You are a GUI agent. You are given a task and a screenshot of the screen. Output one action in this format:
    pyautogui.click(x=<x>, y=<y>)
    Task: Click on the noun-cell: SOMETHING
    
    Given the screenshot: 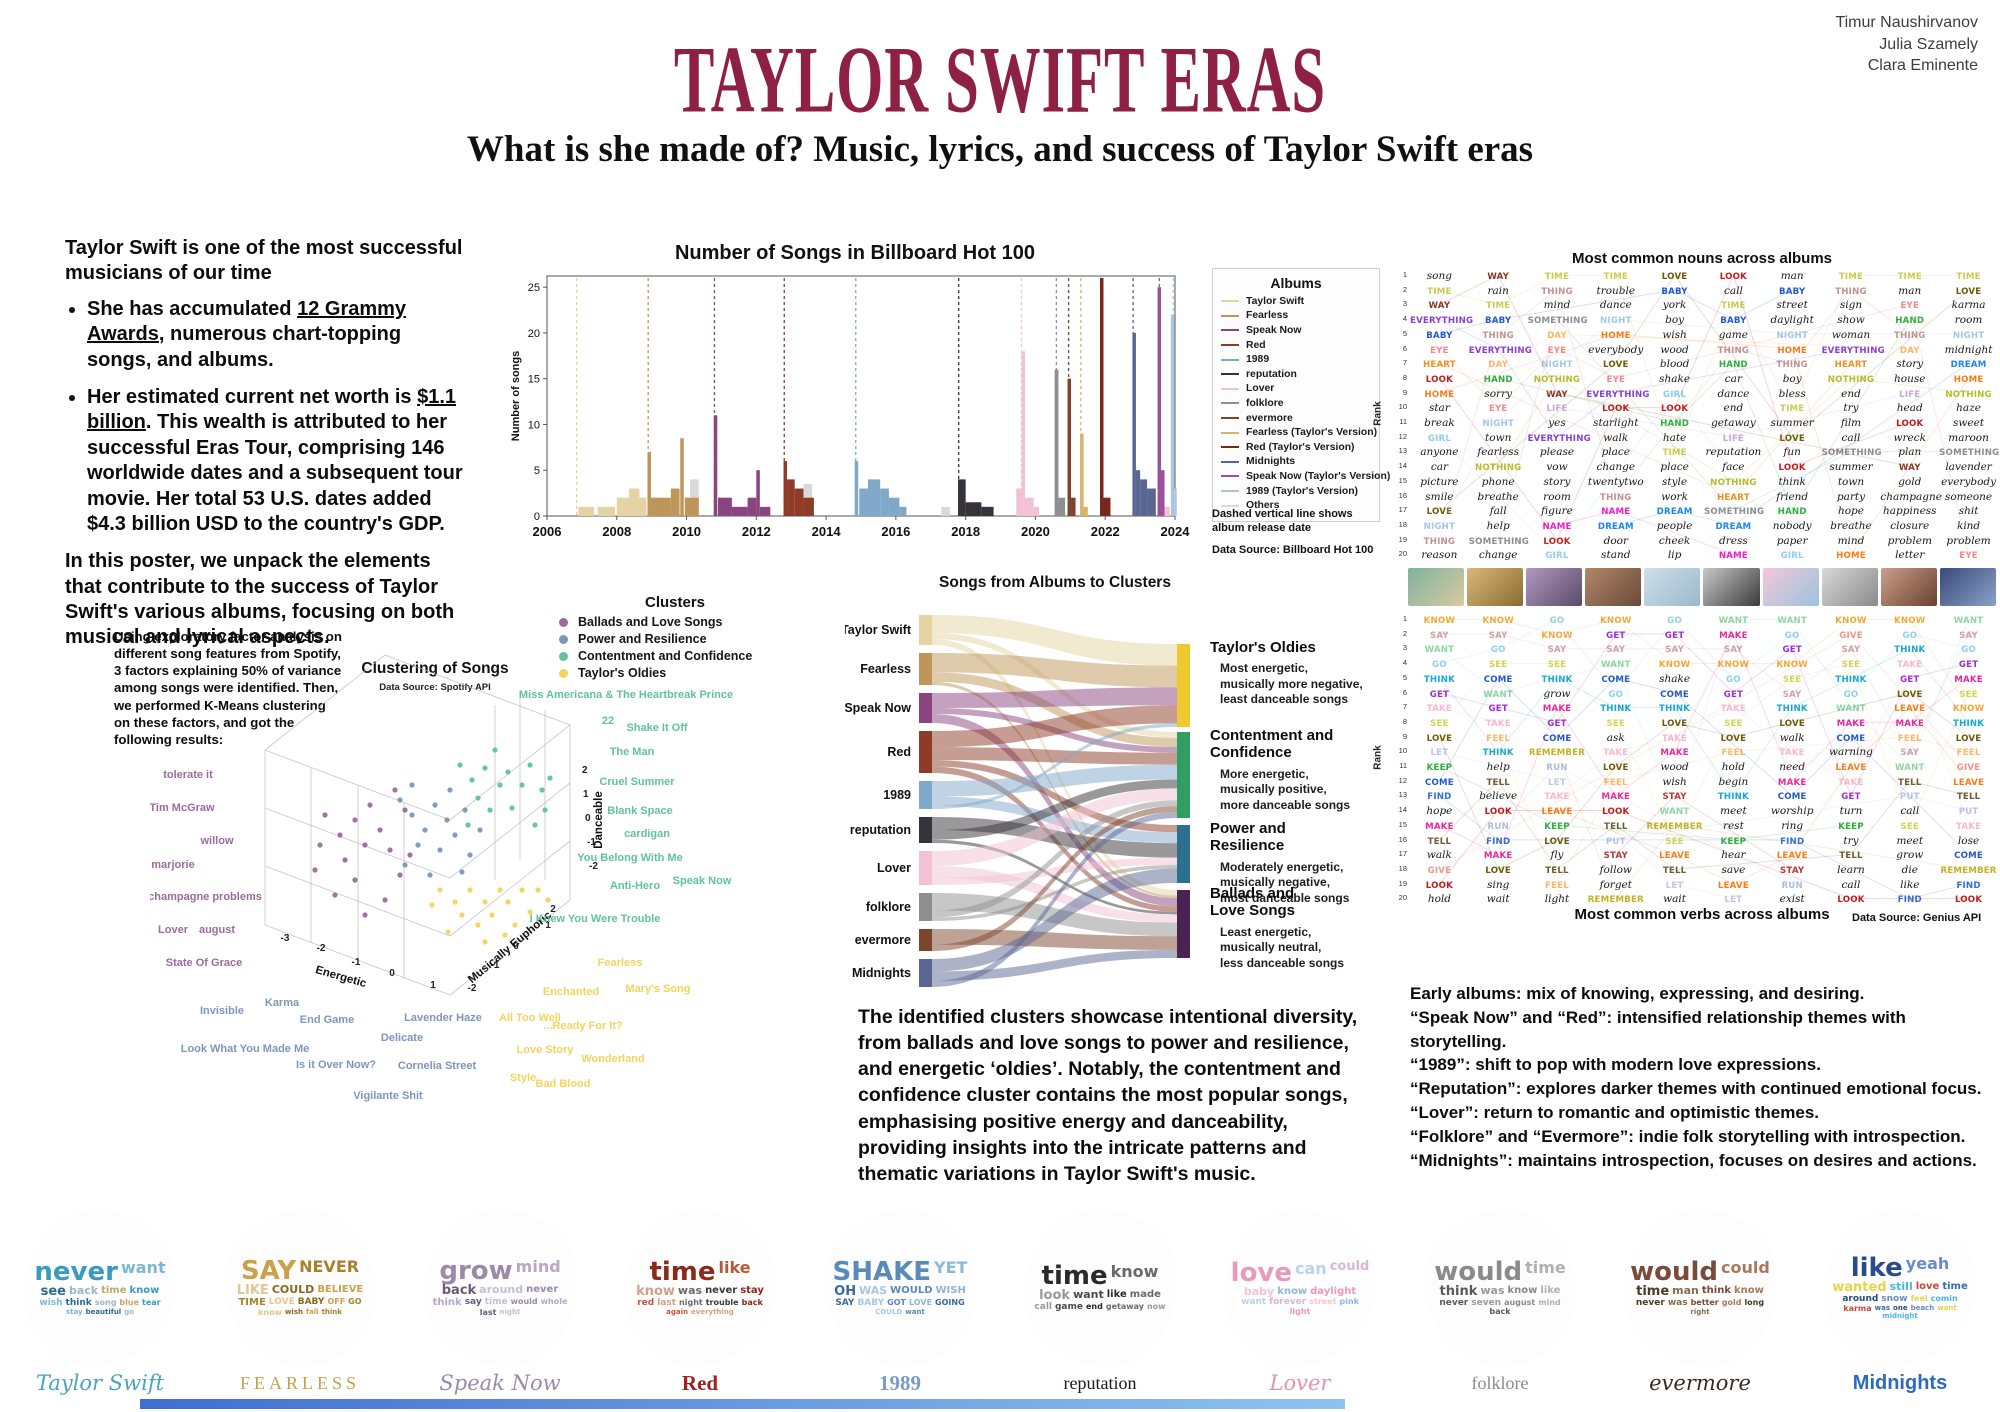 What is the action you would take?
    pyautogui.click(x=1851, y=453)
    